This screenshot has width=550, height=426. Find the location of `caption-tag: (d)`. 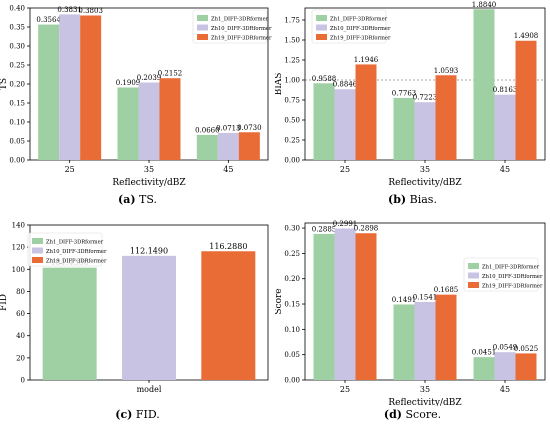

caption-tag: (d) is located at coordinates (392, 414).